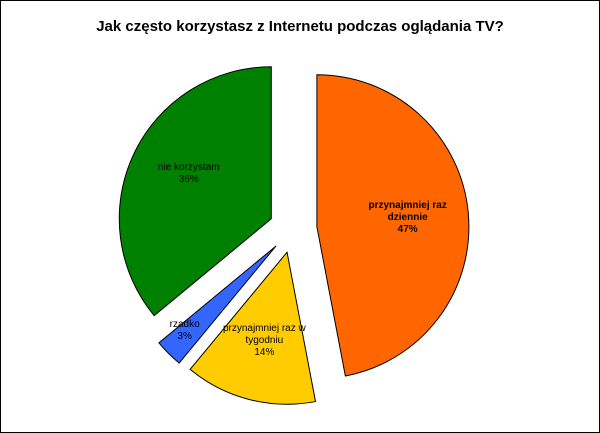 This screenshot has height=433, width=600. Describe the element at coordinates (184, 325) in the screenshot. I see `category-label: rzadko` at that location.